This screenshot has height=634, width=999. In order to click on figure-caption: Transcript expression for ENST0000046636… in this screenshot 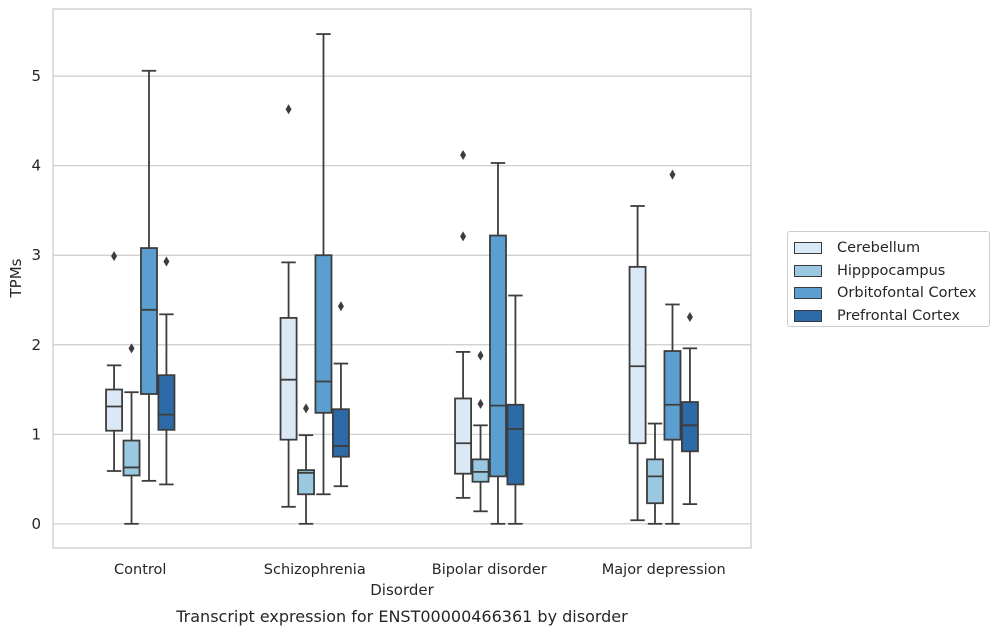, I will do `click(402, 616)`.